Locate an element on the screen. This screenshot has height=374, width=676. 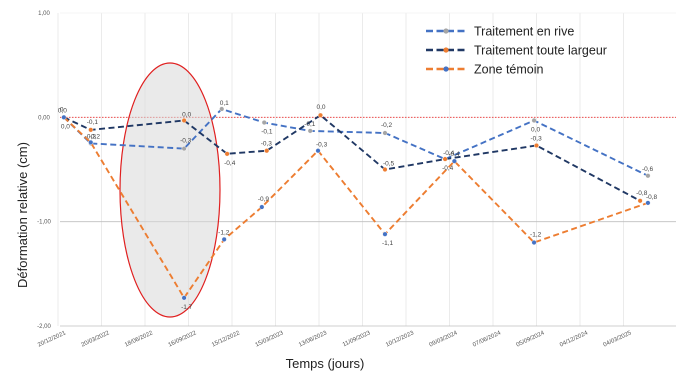
x-tick-label: 05/09/2024 is located at coordinates (531, 339).